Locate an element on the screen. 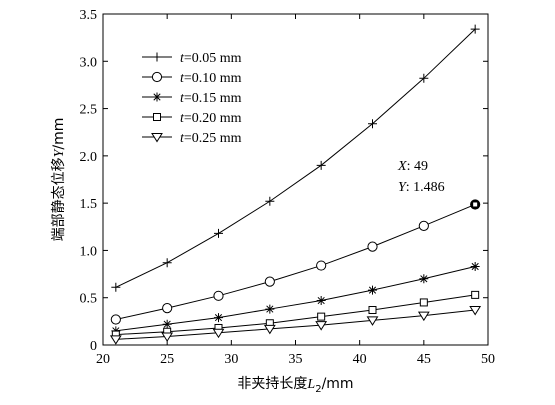 The width and height of the screenshot is (555, 405). legend-entry: t=0.20 mm is located at coordinates (192, 118).